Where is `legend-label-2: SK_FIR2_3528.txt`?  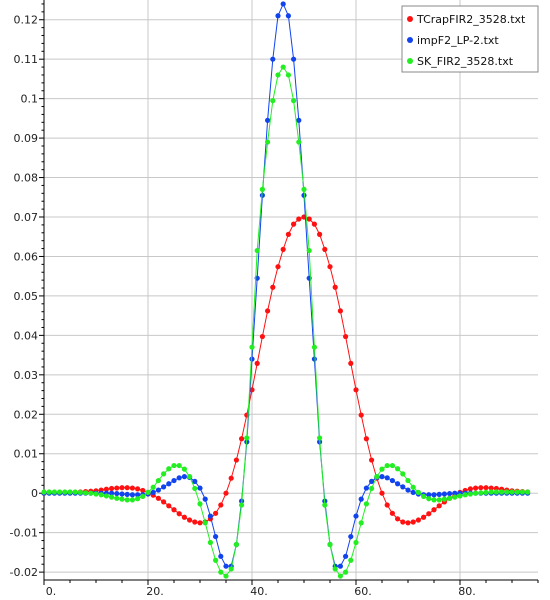
legend-label-2: SK_FIR2_3528.txt is located at coordinates (465, 61).